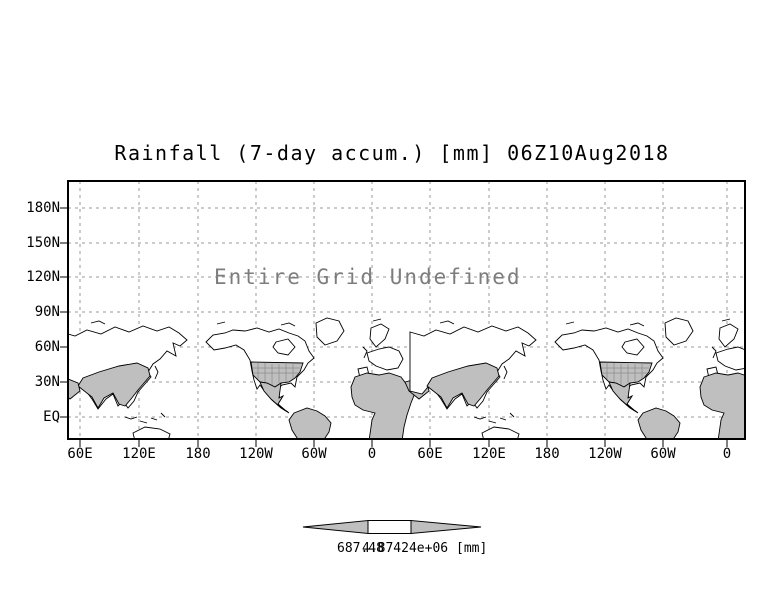  Describe the element at coordinates (446, 527) in the screenshot. I see `colorbar-right-arrow` at that location.